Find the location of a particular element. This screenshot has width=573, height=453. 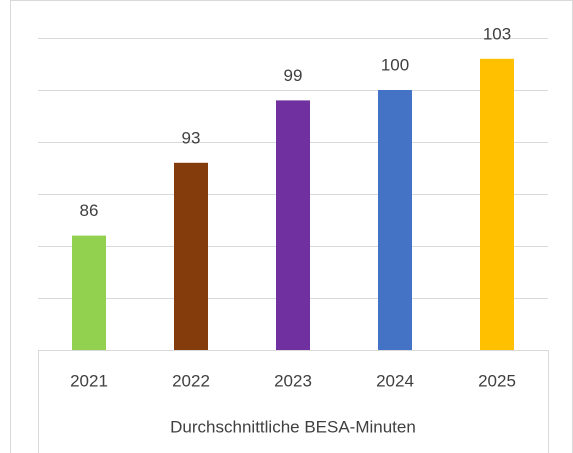

data-label: 100 is located at coordinates (395, 64).